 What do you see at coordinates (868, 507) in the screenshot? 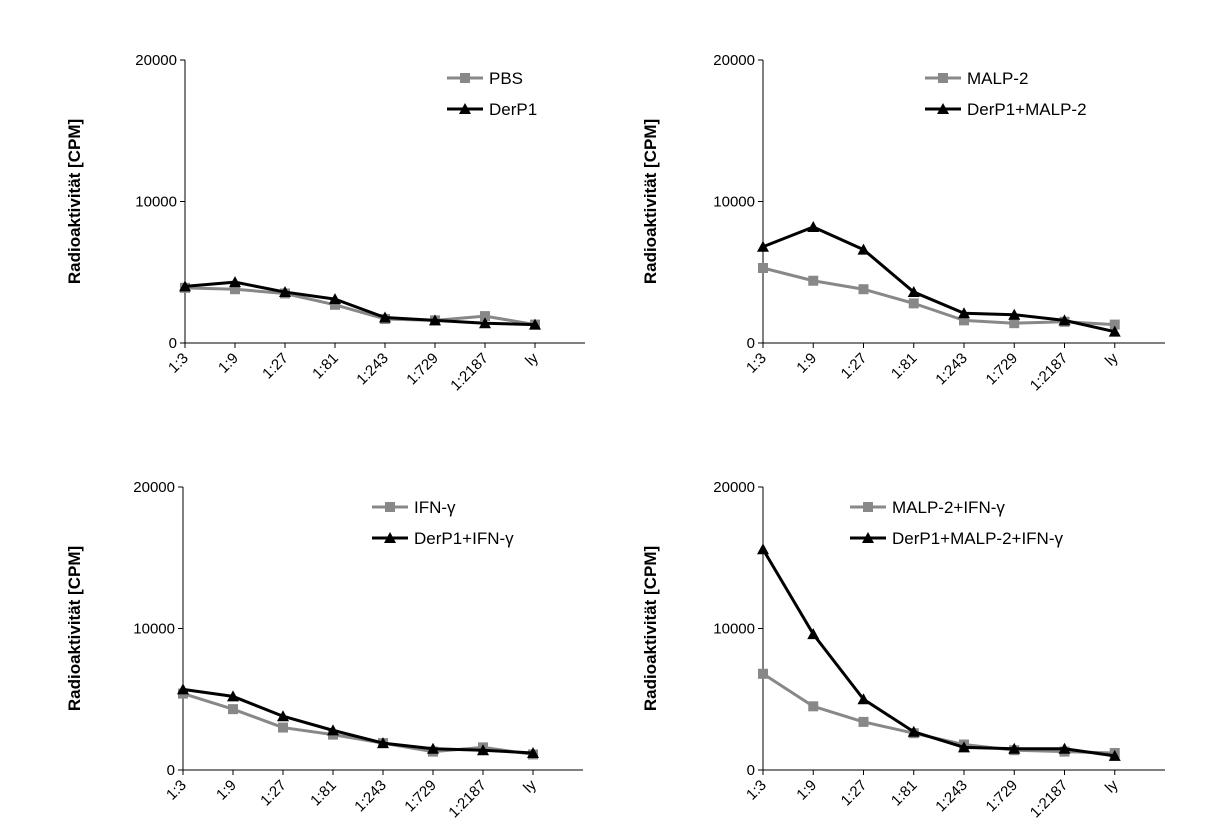
I see `legend-marker-square` at bounding box center [868, 507].